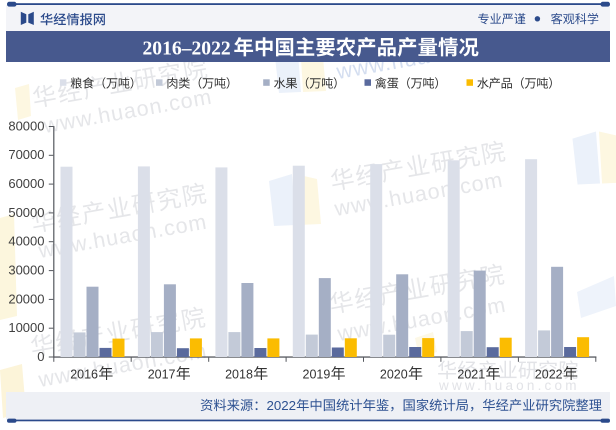 This screenshot has height=430, width=616. Describe the element at coordinates (26, 270) in the screenshot. I see `svg-text: 30000` at that location.